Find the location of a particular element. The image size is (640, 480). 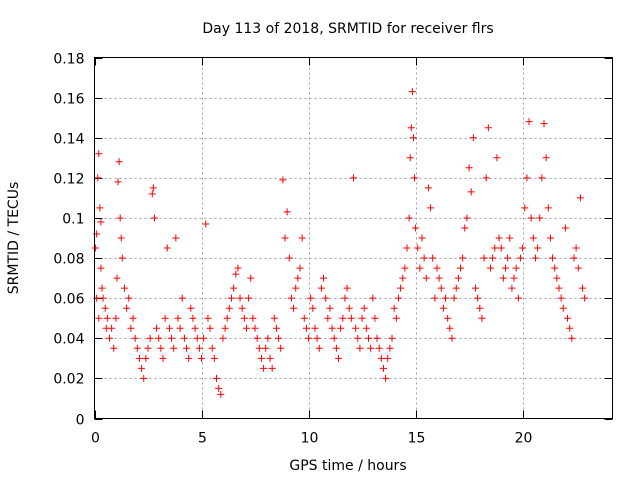

y-tick-label: 0.08 is located at coordinates (68, 260).